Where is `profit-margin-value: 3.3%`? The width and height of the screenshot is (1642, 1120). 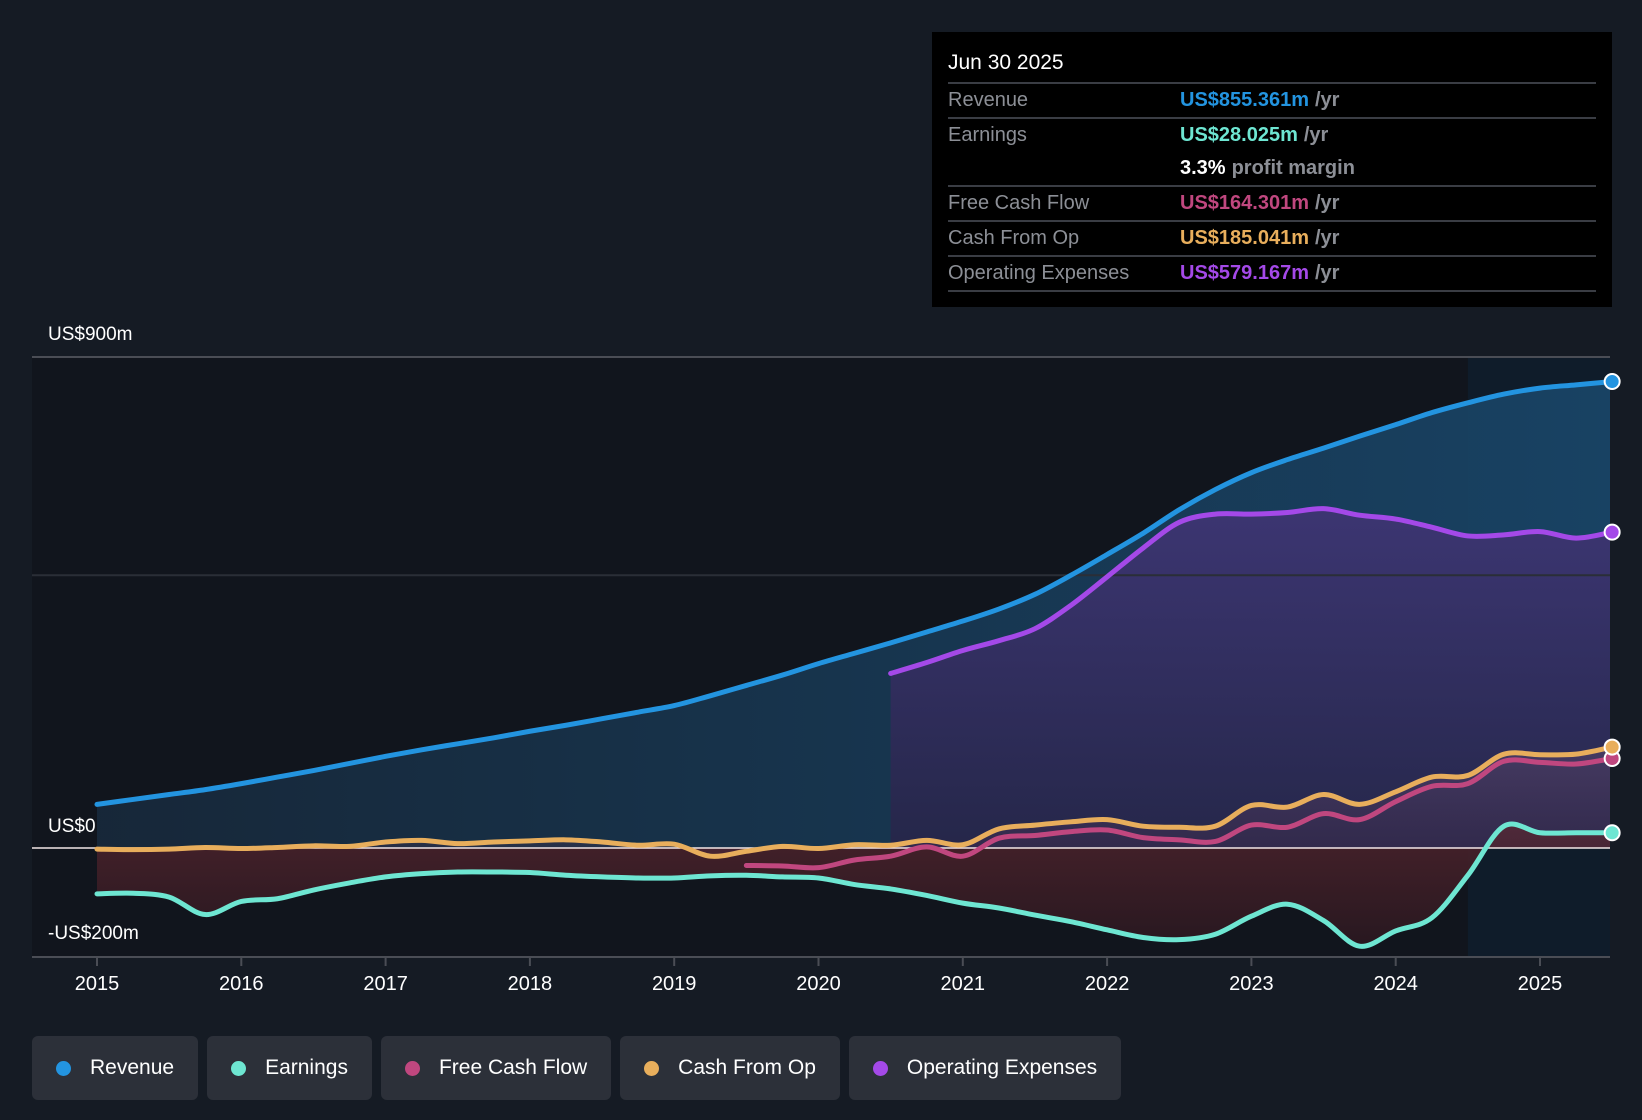 profit-margin-value: 3.3% is located at coordinates (1203, 168).